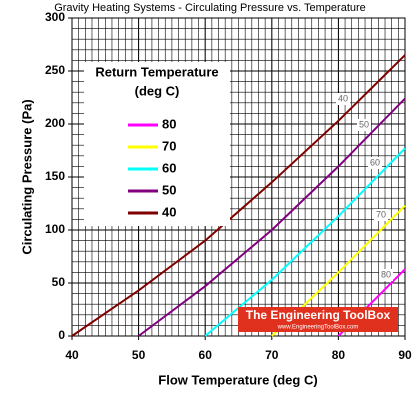 The width and height of the screenshot is (420, 413). Describe the element at coordinates (169, 211) in the screenshot. I see `legend-label: 40` at that location.